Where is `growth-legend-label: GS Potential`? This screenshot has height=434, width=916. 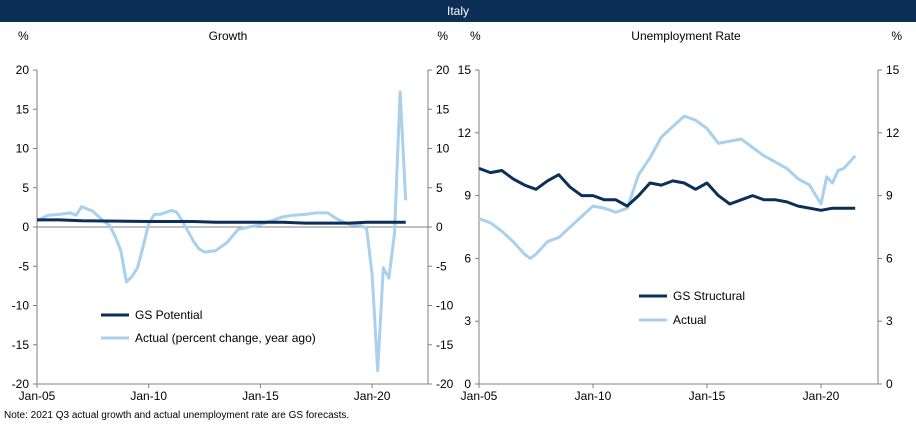
growth-legend-label: GS Potential is located at coordinates (168, 315).